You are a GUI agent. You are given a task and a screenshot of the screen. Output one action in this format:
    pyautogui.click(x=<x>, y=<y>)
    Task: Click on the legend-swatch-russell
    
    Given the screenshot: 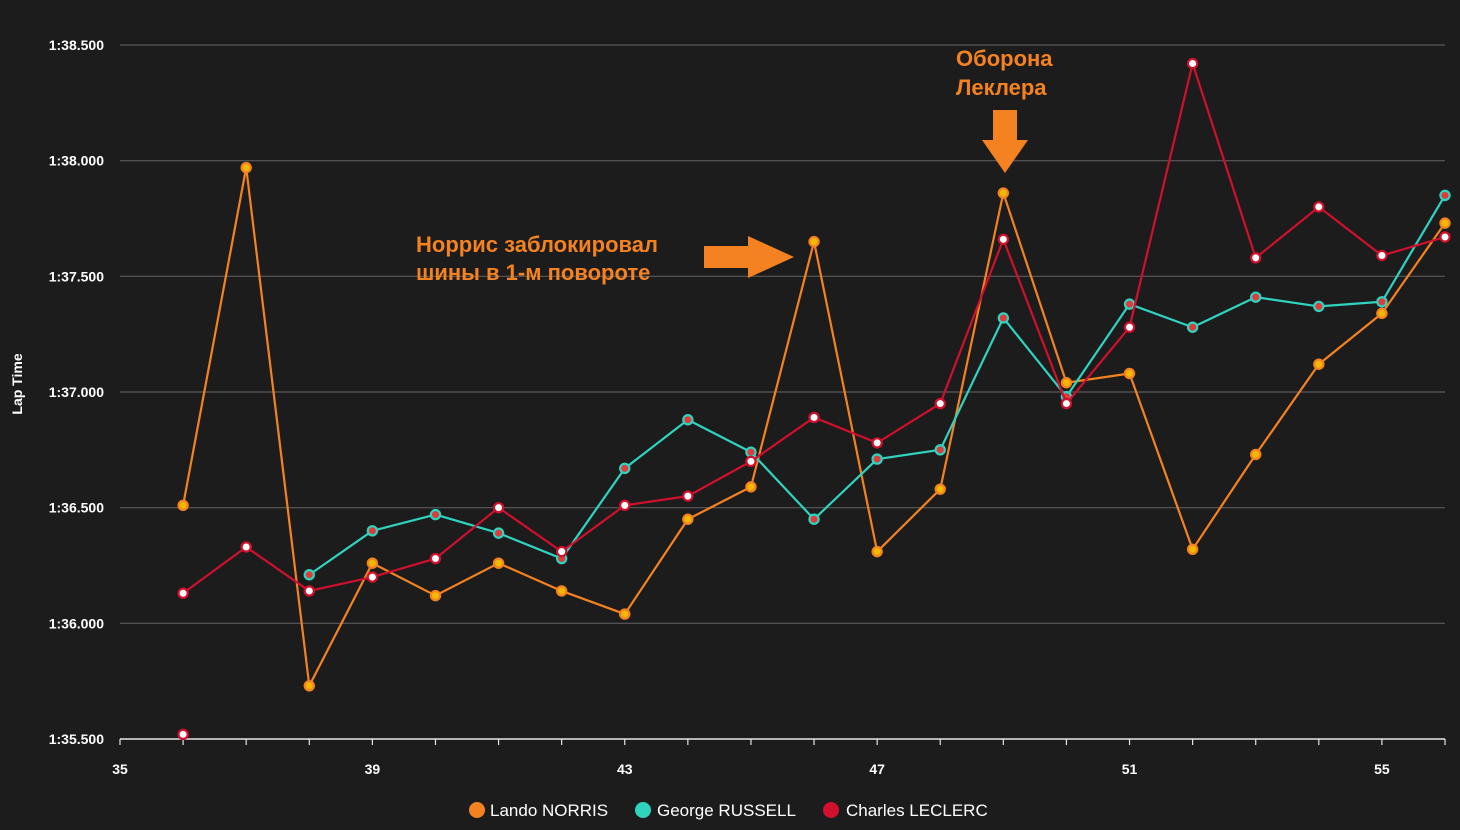 What is the action you would take?
    pyautogui.click(x=643, y=810)
    